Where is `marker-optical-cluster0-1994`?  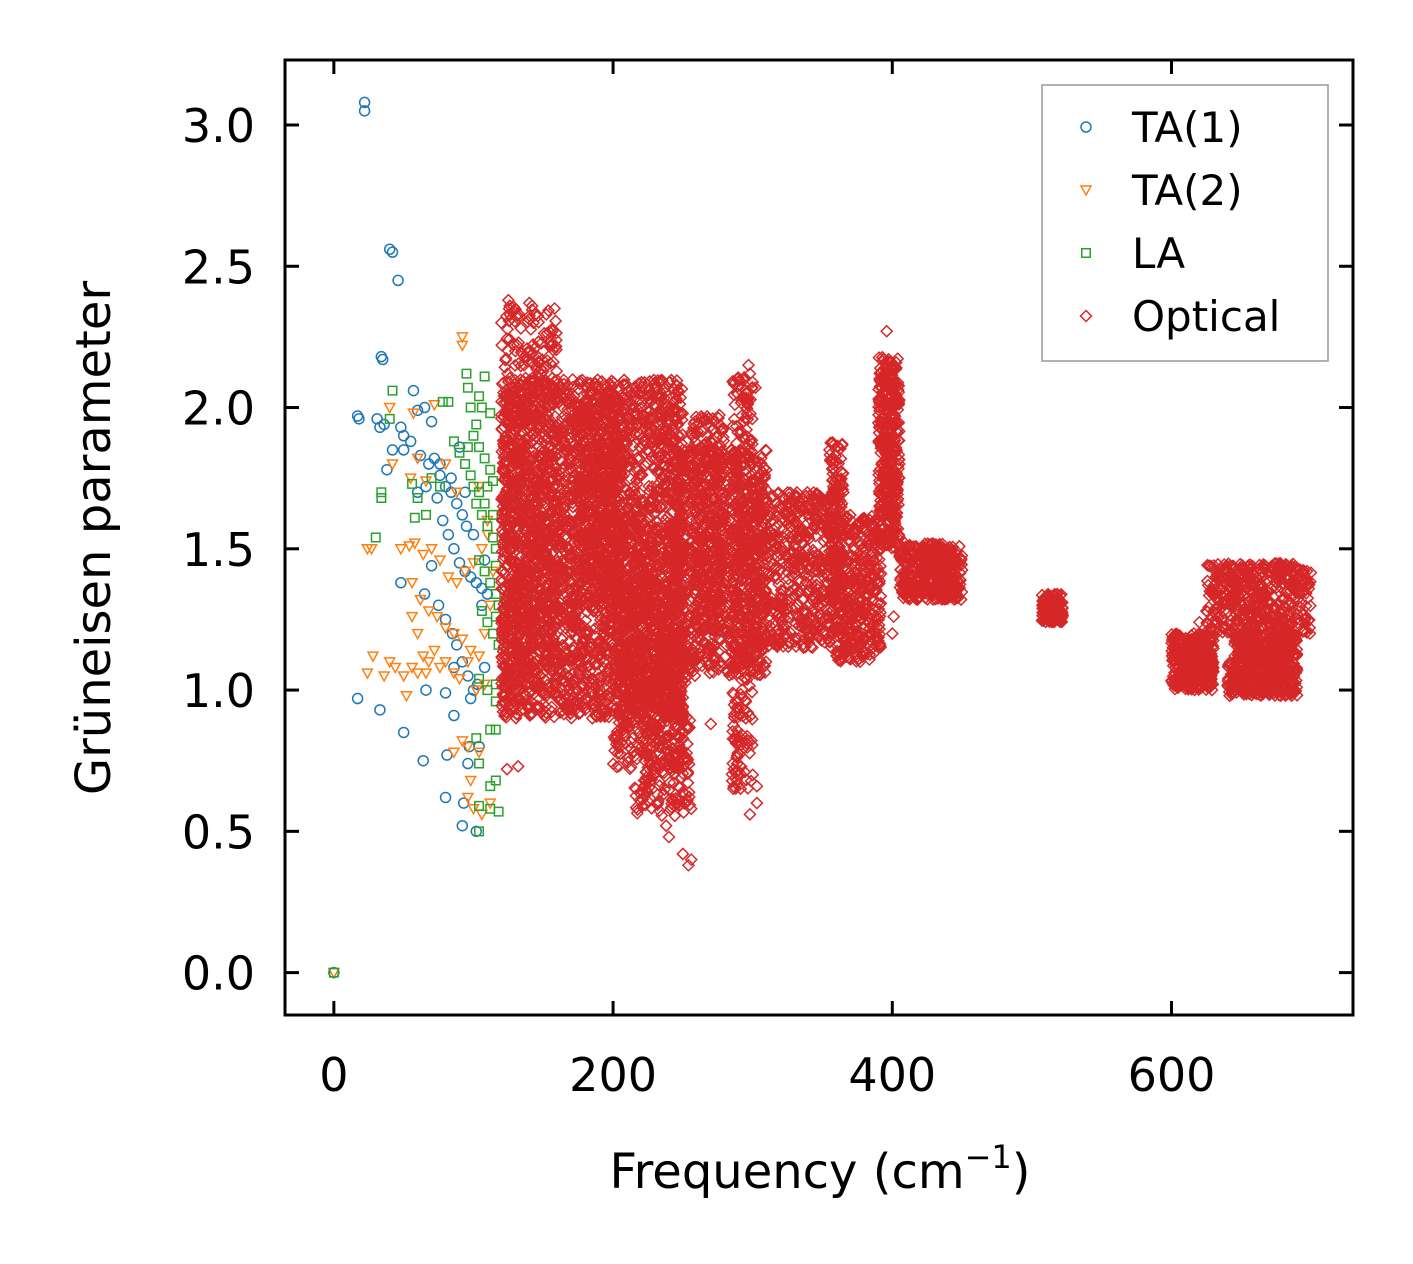 marker-optical-cluster0-1994 is located at coordinates (579, 610).